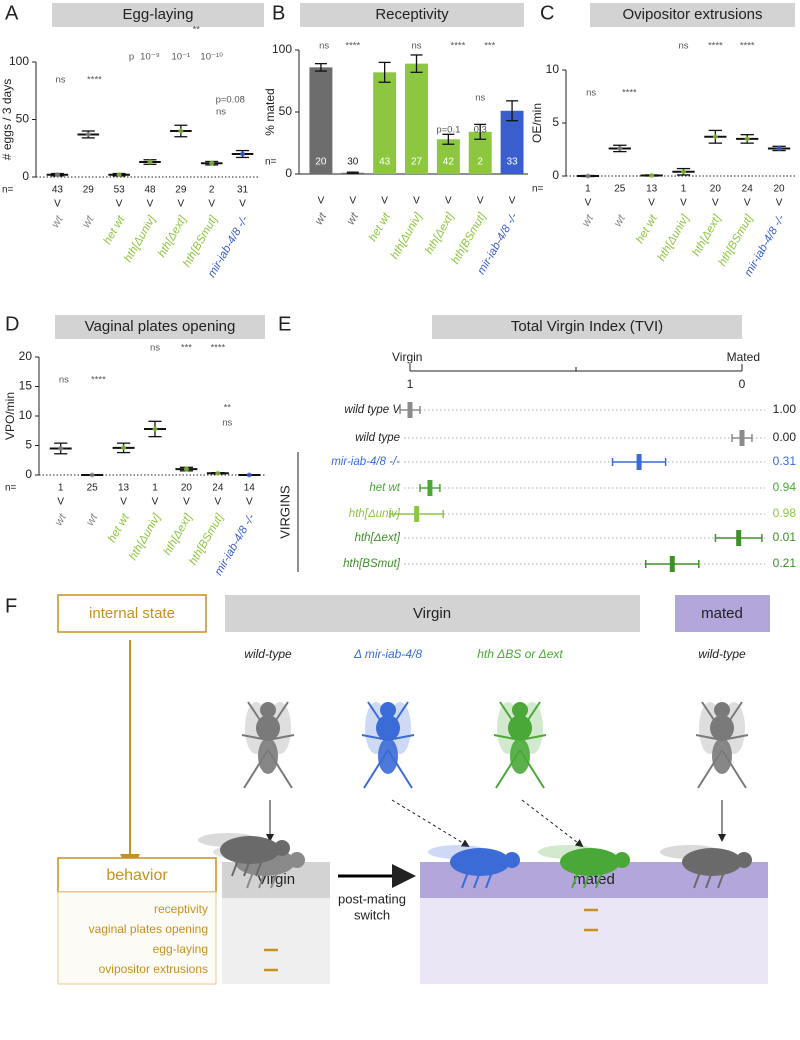 This screenshot has width=800, height=1040. What do you see at coordinates (739, 538) in the screenshot?
I see `mean-mark` at bounding box center [739, 538].